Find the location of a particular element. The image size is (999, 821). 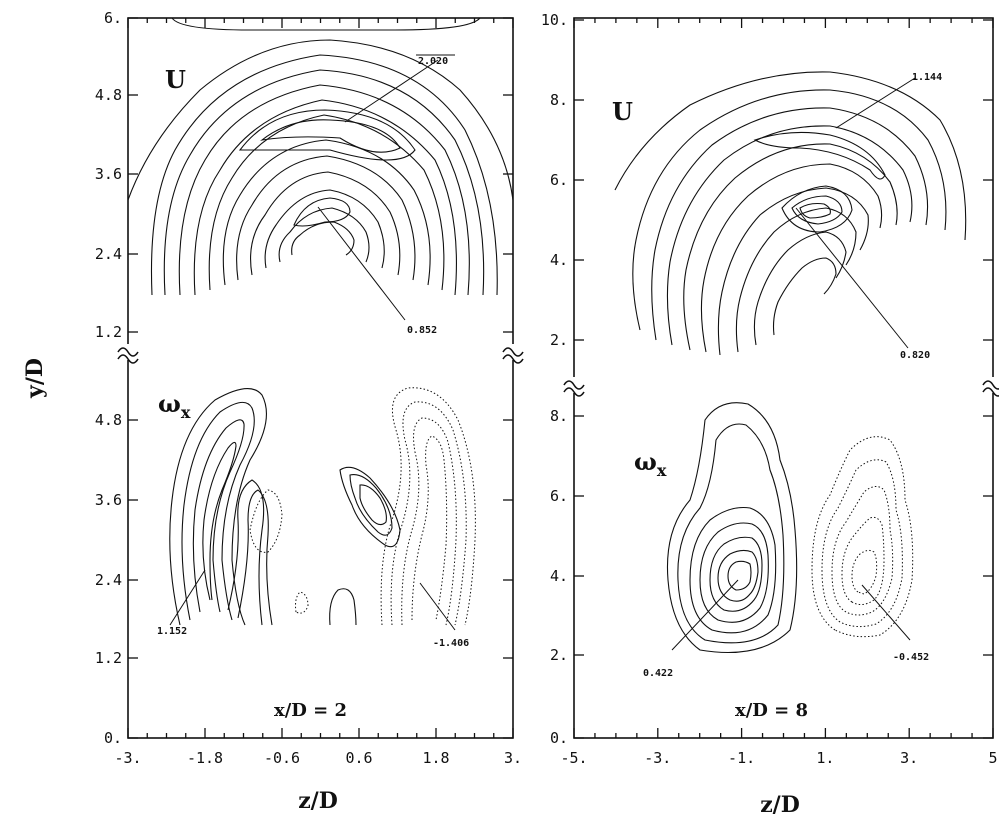

annotation-left-u-max: 2.020 is located at coordinates (433, 61).